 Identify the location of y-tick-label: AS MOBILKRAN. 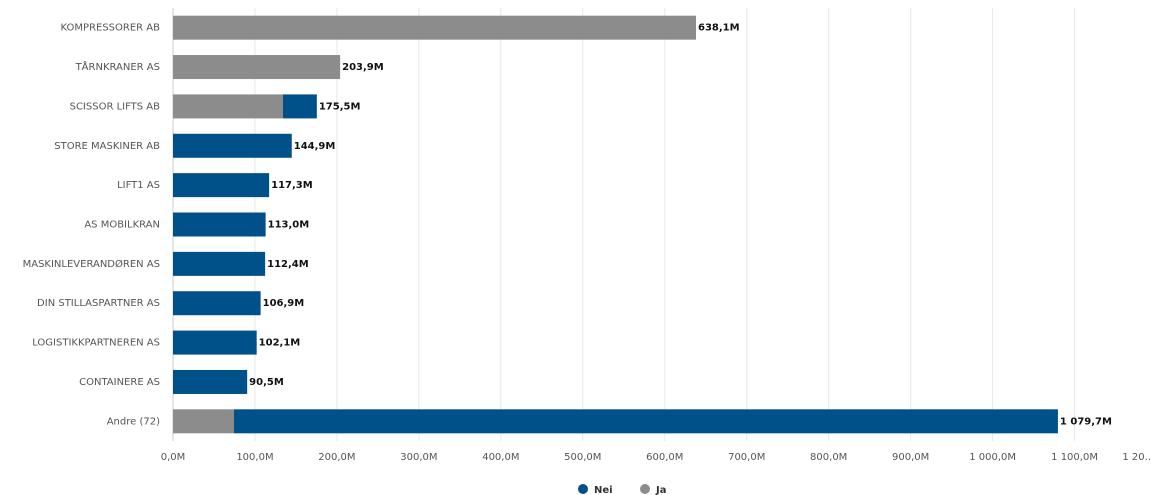
(122, 225).